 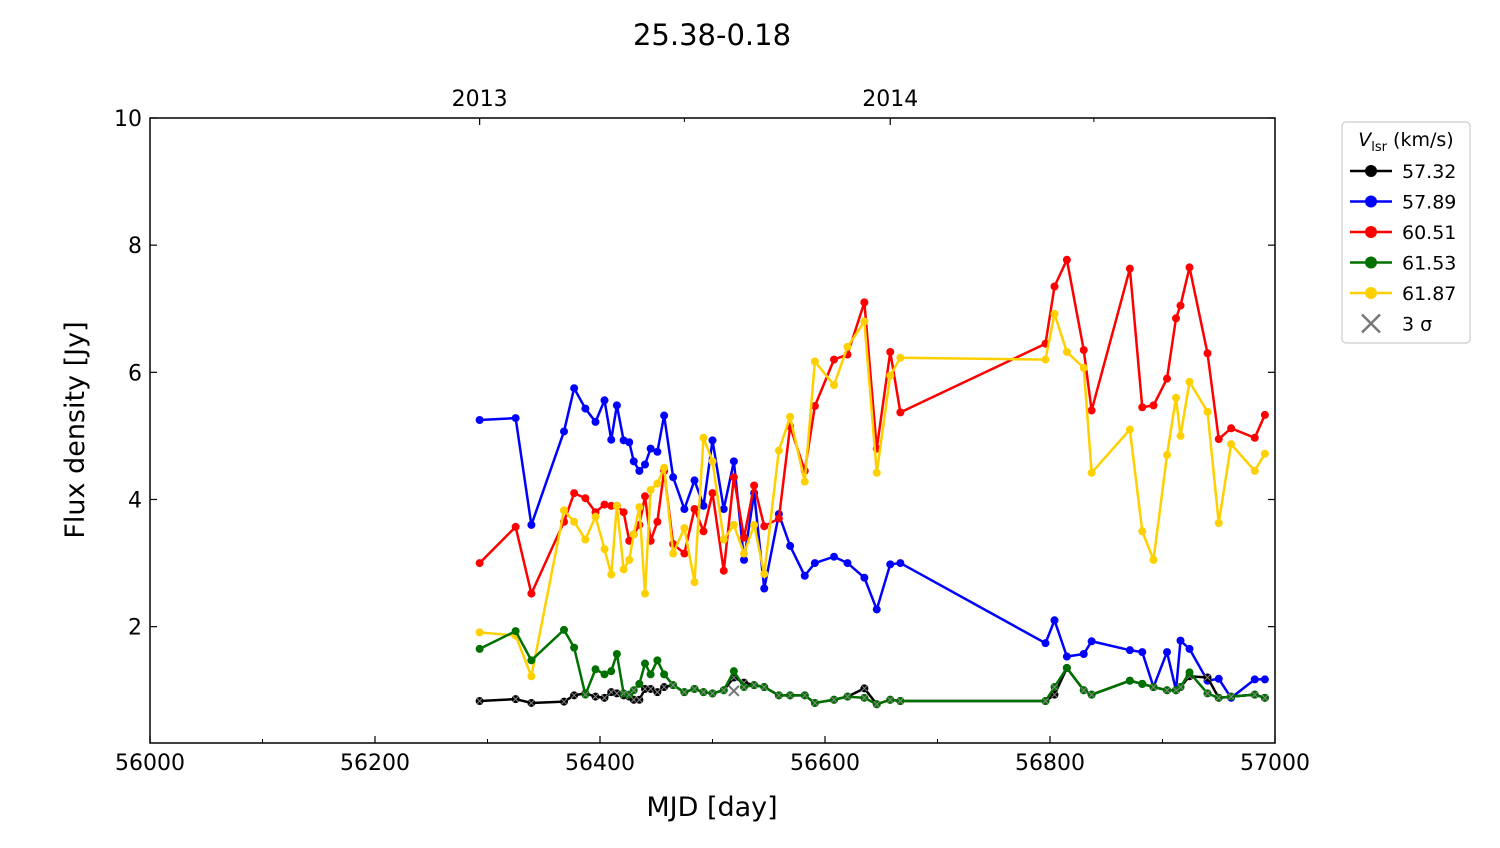 What do you see at coordinates (1417, 325) in the screenshot?
I see `legend-label: 3 σ` at bounding box center [1417, 325].